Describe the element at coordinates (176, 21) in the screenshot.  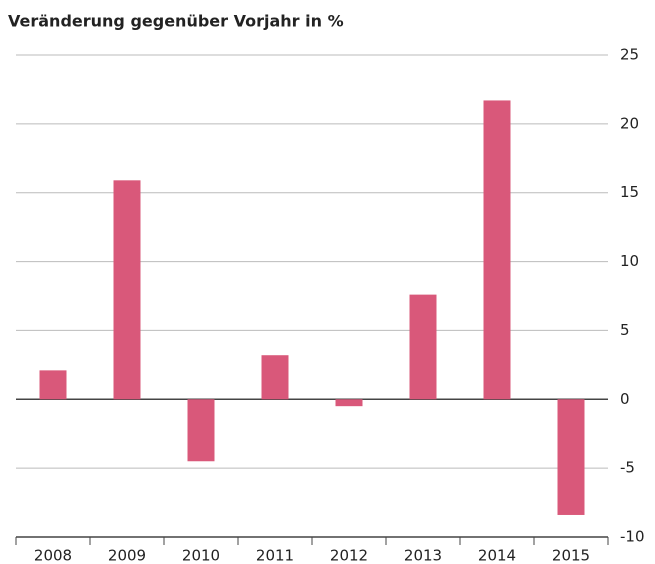
I see `chart-title: Veränderung gegenüber Vorjahr in %` at that location.